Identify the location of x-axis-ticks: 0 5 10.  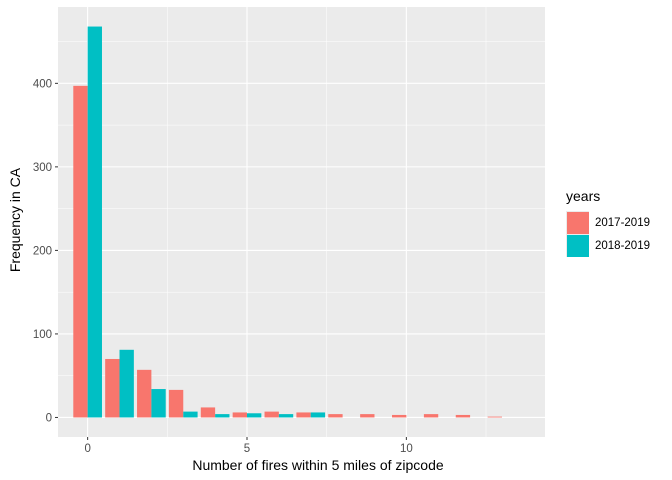
(248, 446).